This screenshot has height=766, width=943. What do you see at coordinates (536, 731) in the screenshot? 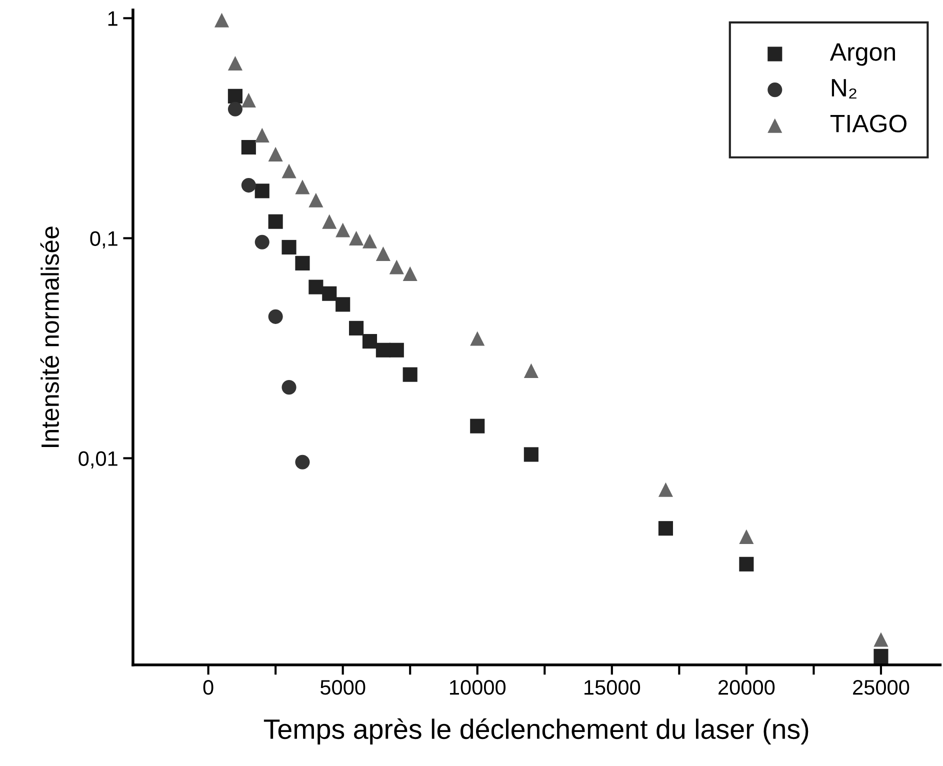
I see `x-axis-title: Temps après le déclenchement du laser (ns)` at bounding box center [536, 731].